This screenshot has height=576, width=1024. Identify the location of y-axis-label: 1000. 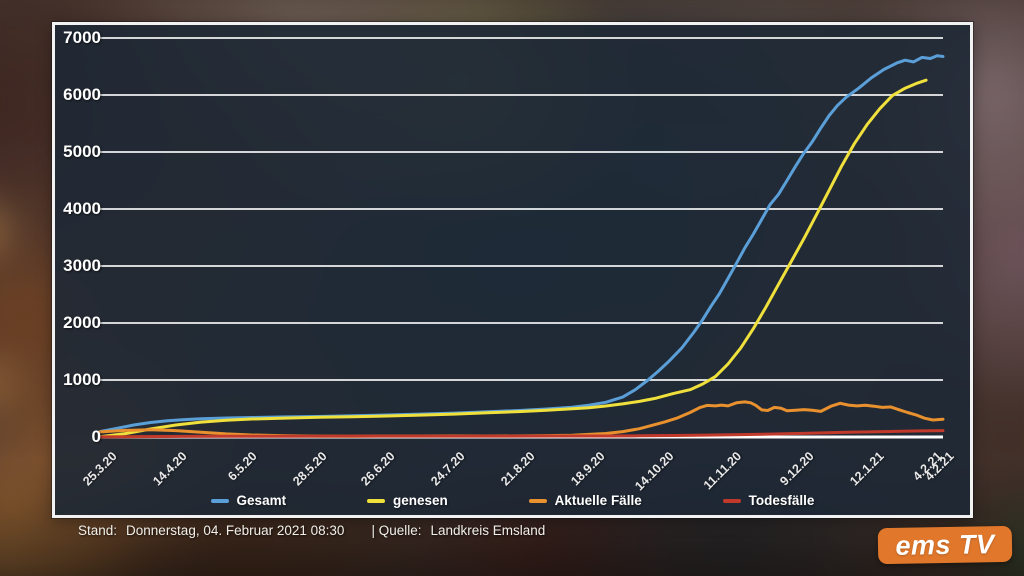
(82, 379).